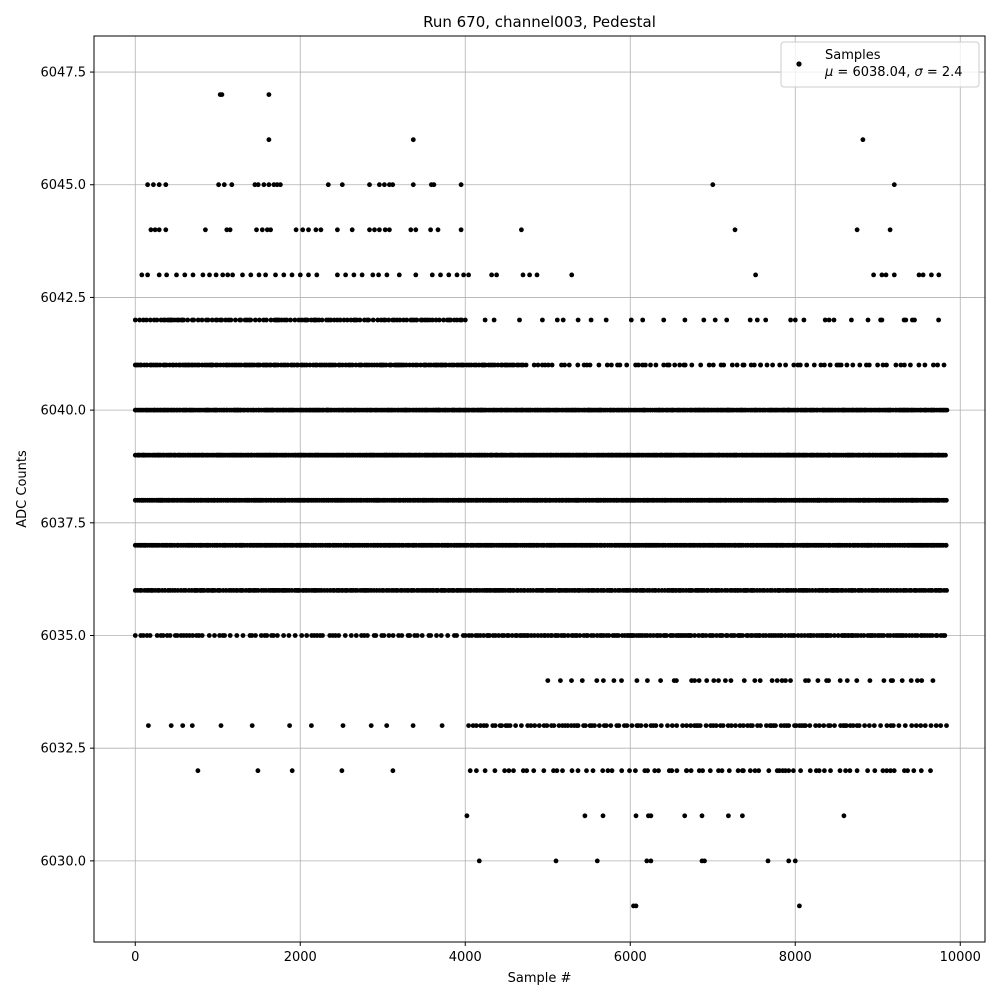  What do you see at coordinates (540, 978) in the screenshot?
I see `x-axis-label: Sample #` at bounding box center [540, 978].